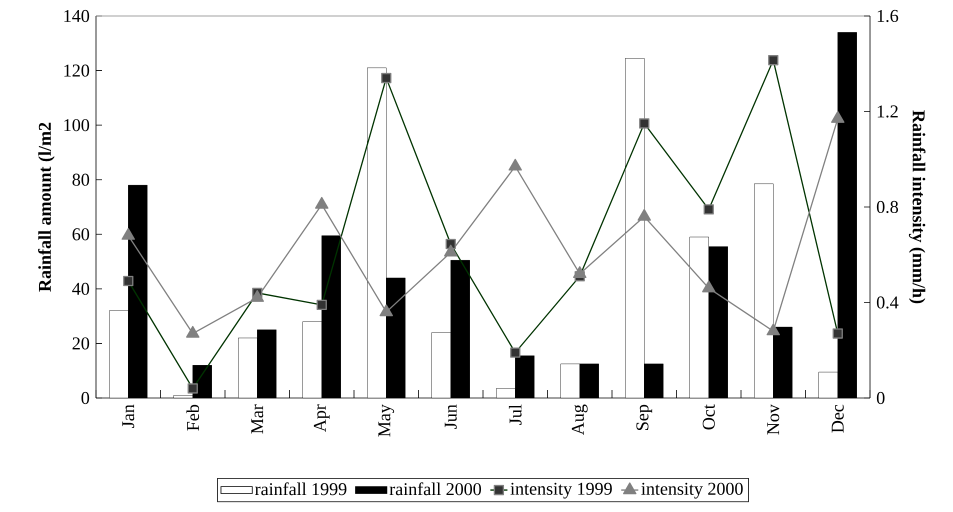 This screenshot has height=512, width=953. What do you see at coordinates (887, 207) in the screenshot?
I see `y2-tick-label: 0.8` at bounding box center [887, 207].